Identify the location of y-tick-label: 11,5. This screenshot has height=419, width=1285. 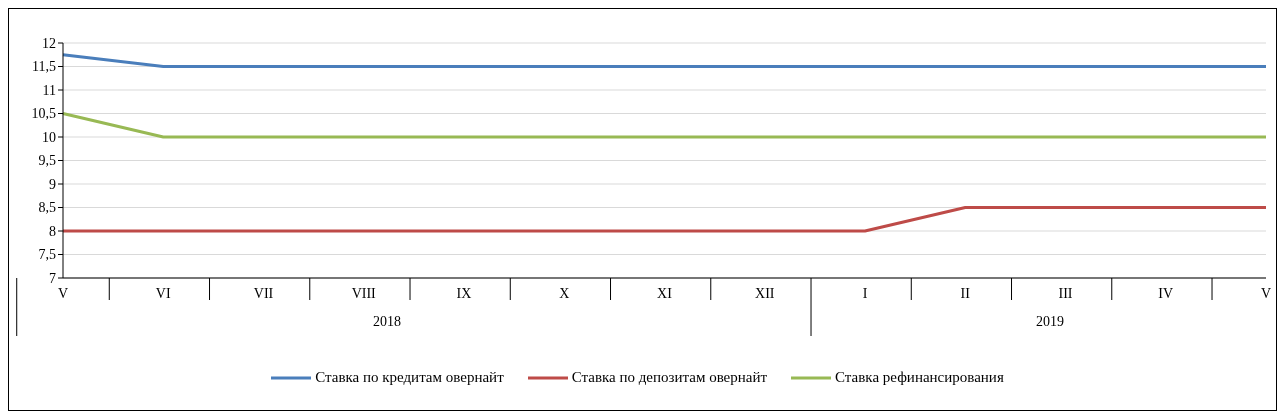
(44, 67).